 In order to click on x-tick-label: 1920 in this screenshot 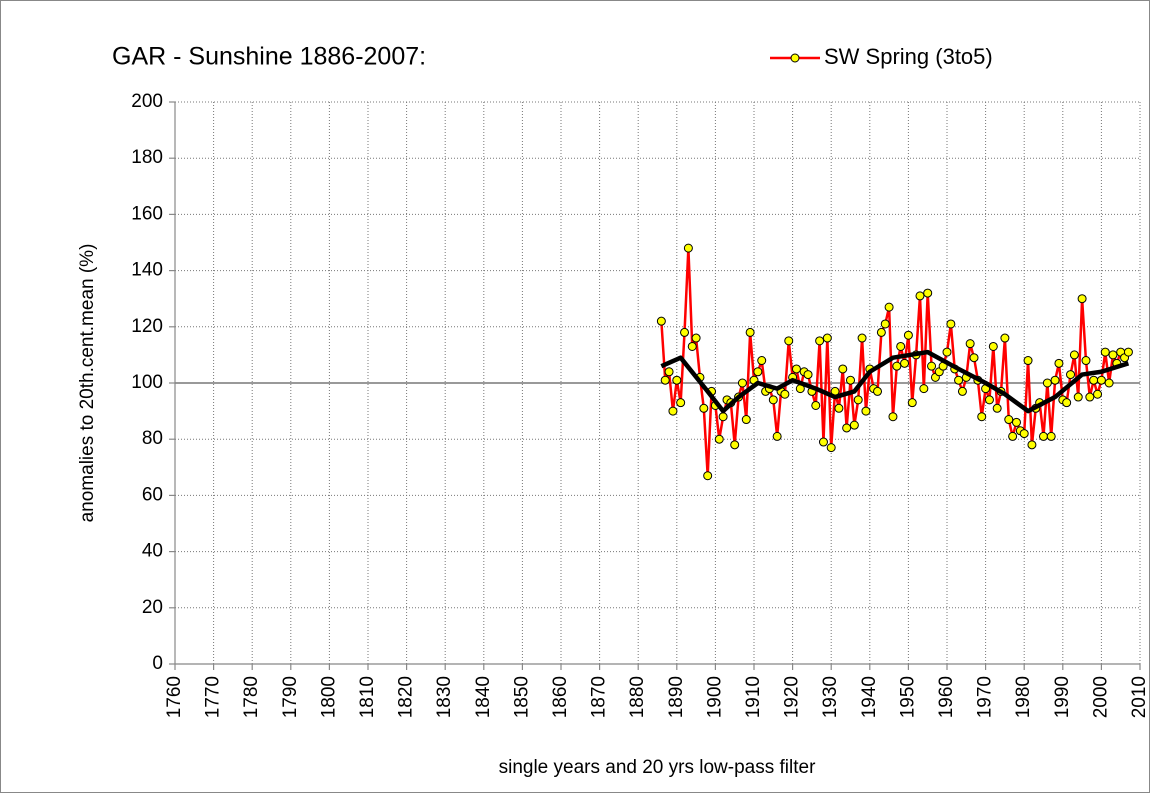, I will do `click(792, 697)`.